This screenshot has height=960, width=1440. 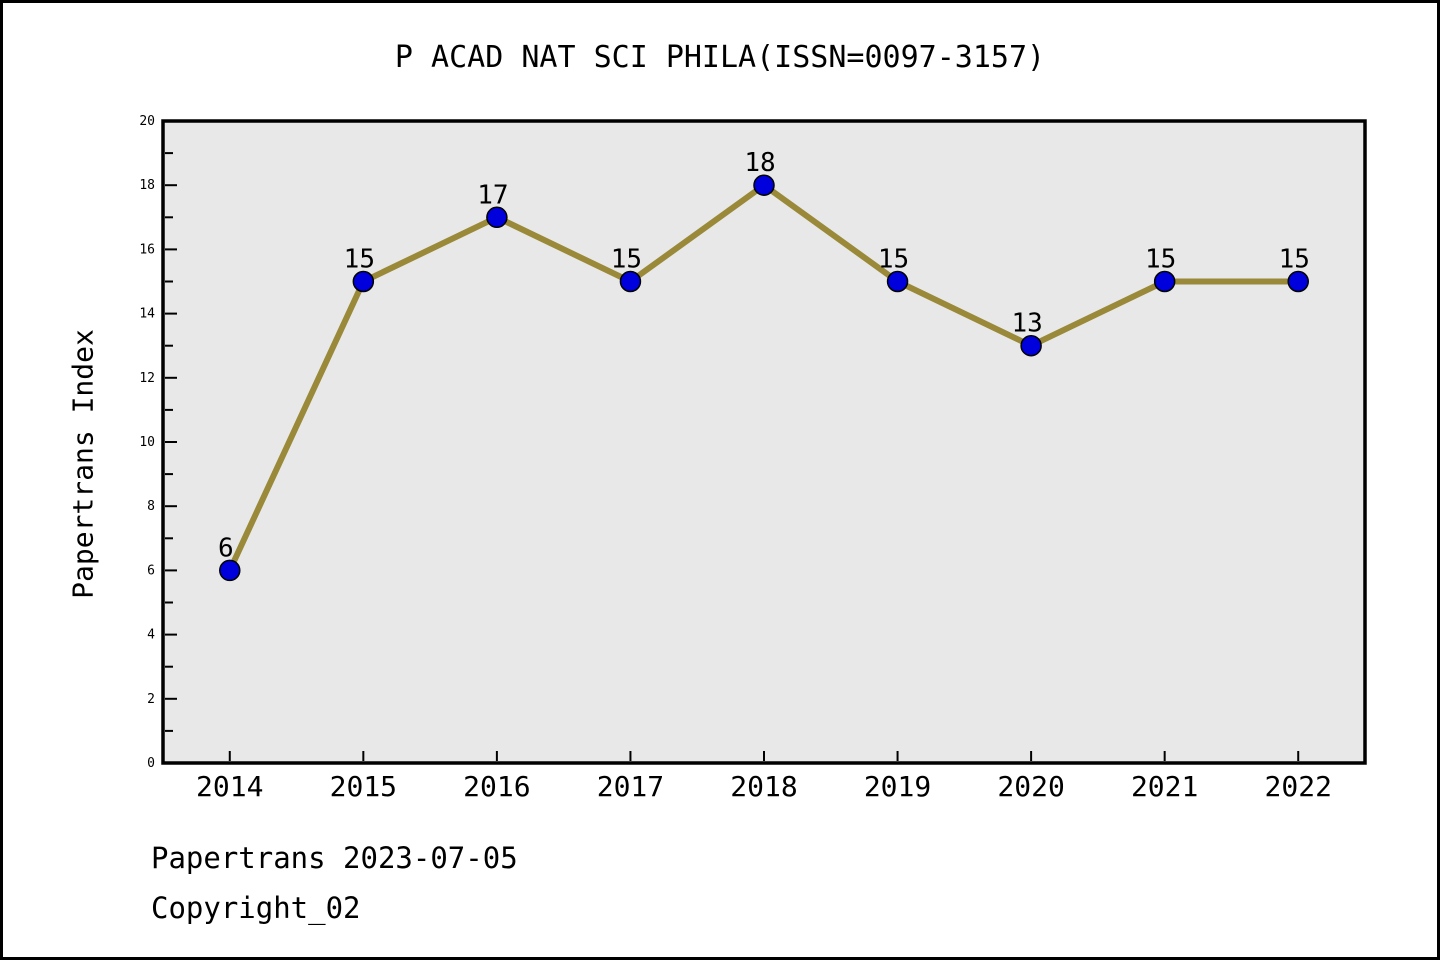 What do you see at coordinates (151, 570) in the screenshot?
I see `y-tick-label: 6` at bounding box center [151, 570].